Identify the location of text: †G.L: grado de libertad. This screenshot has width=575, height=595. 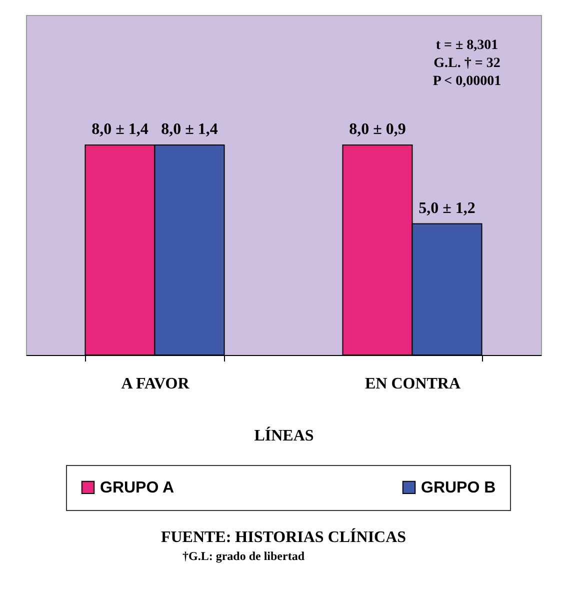
(243, 556).